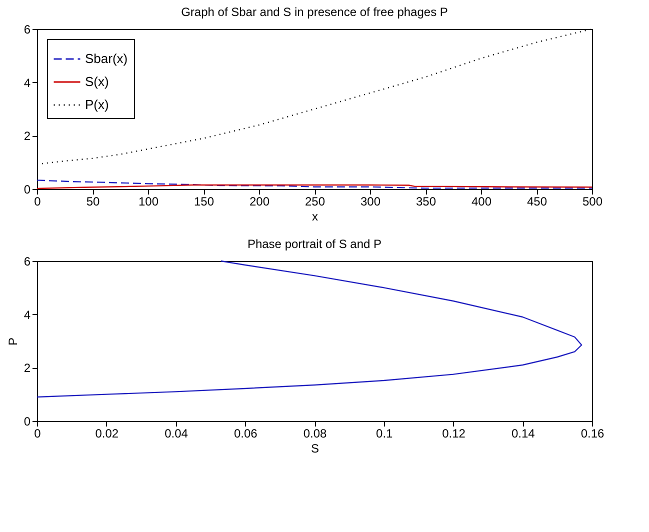 This screenshot has height=532, width=649. I want to click on x-axis-title: x, so click(315, 217).